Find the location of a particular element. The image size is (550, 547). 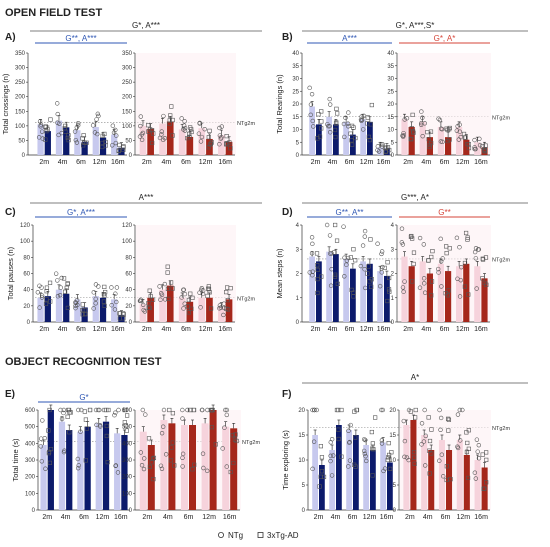

panel-label: B) is located at coordinates (287, 37).